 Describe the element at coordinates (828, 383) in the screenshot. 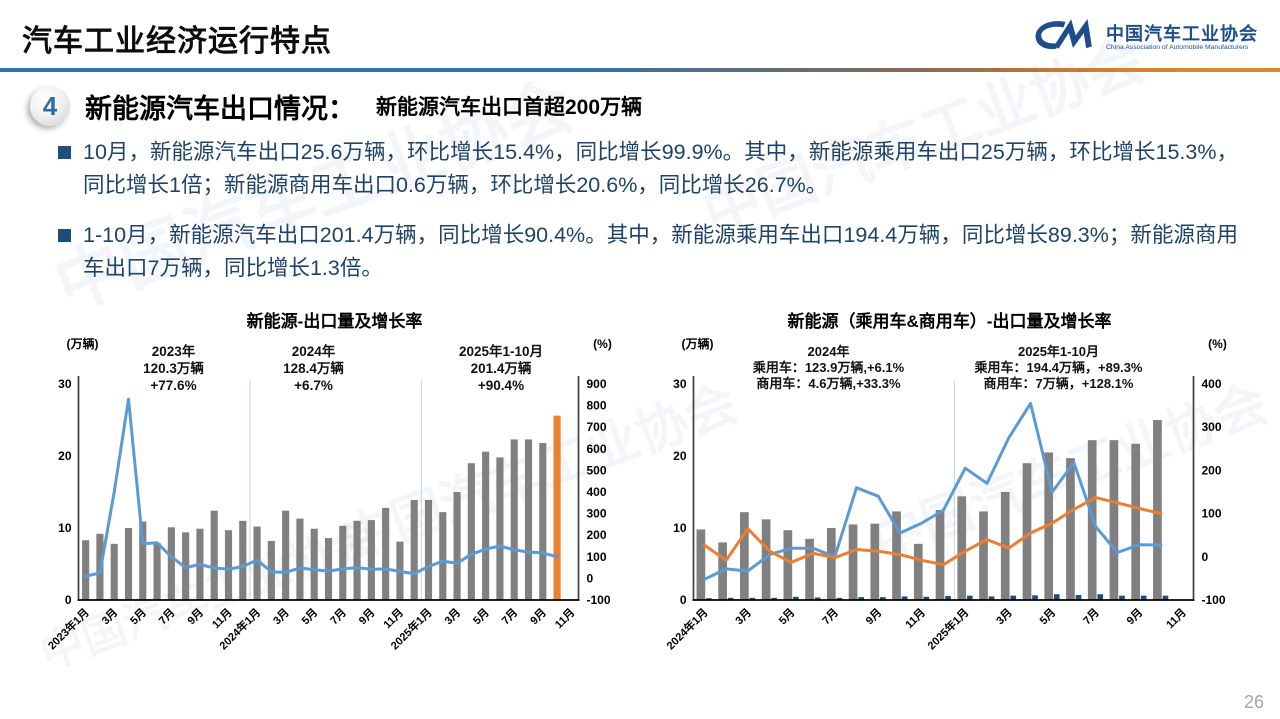

I see `svg-text: 商用车：4.6万辆,+33.3%` at that location.